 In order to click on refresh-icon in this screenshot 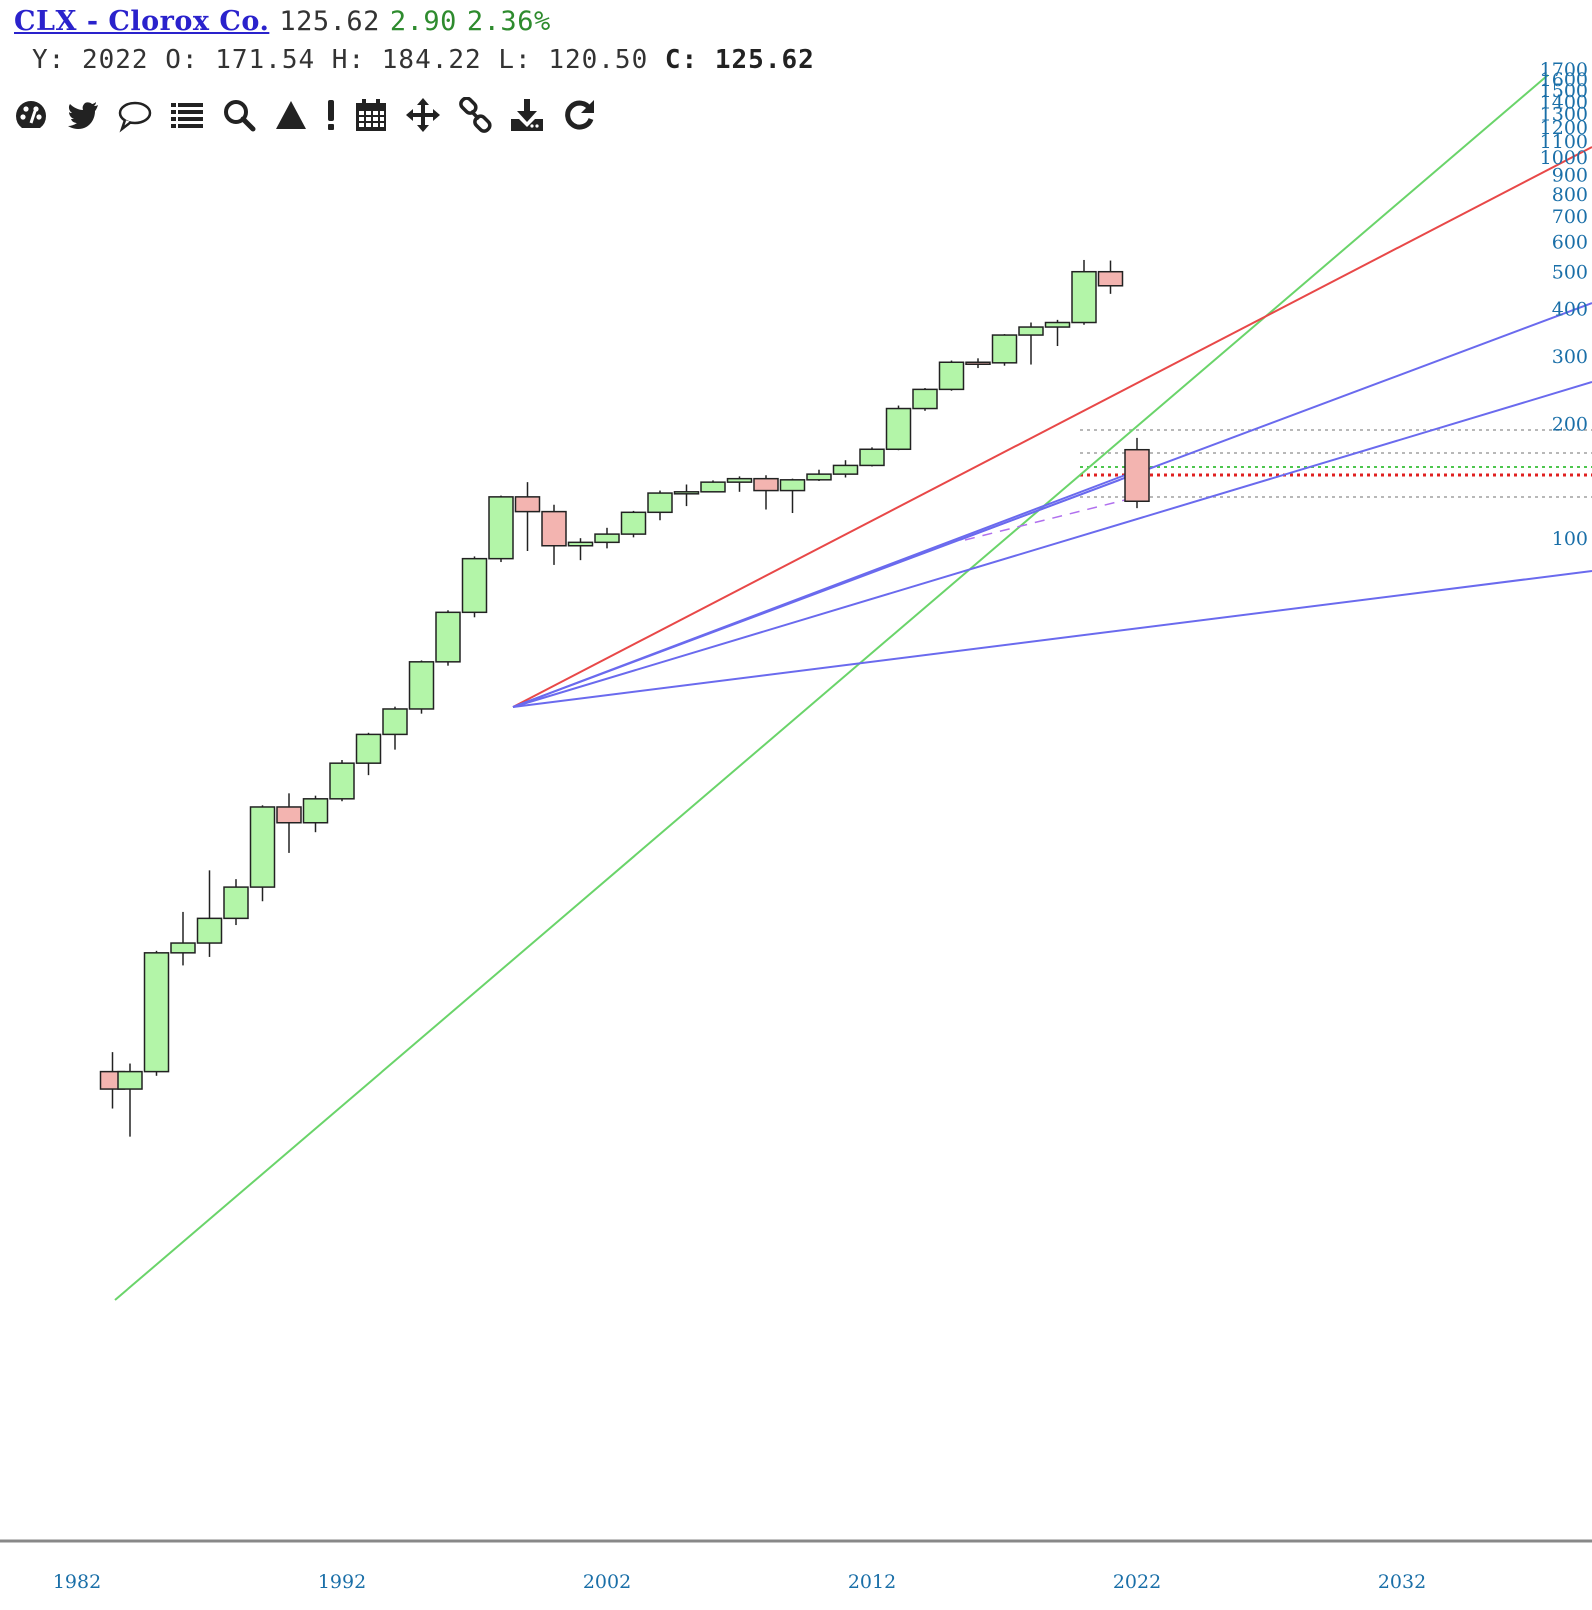, I will do `click(579, 115)`.